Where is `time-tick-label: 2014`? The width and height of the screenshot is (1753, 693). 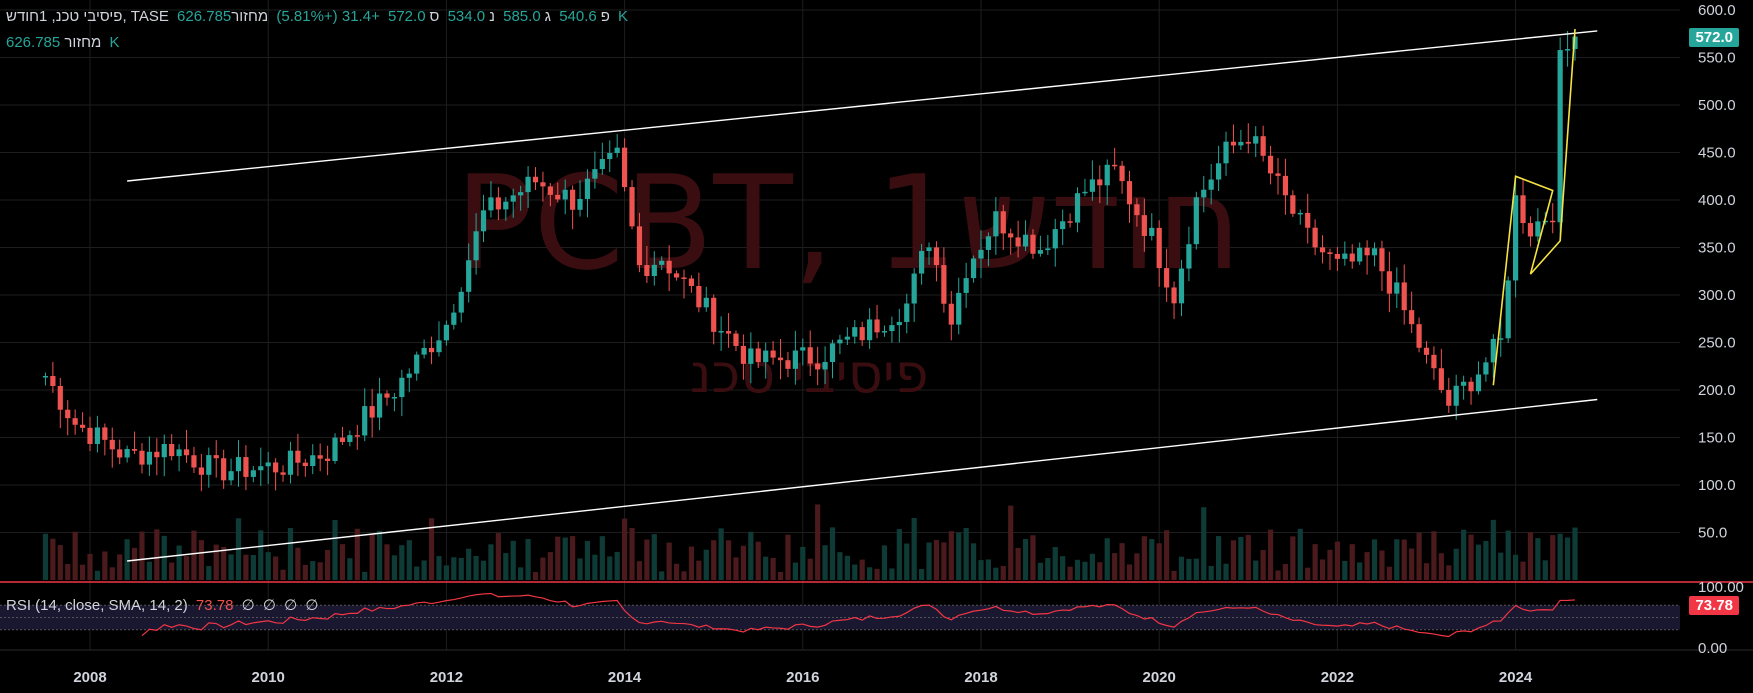
time-tick-label: 2014 is located at coordinates (625, 677).